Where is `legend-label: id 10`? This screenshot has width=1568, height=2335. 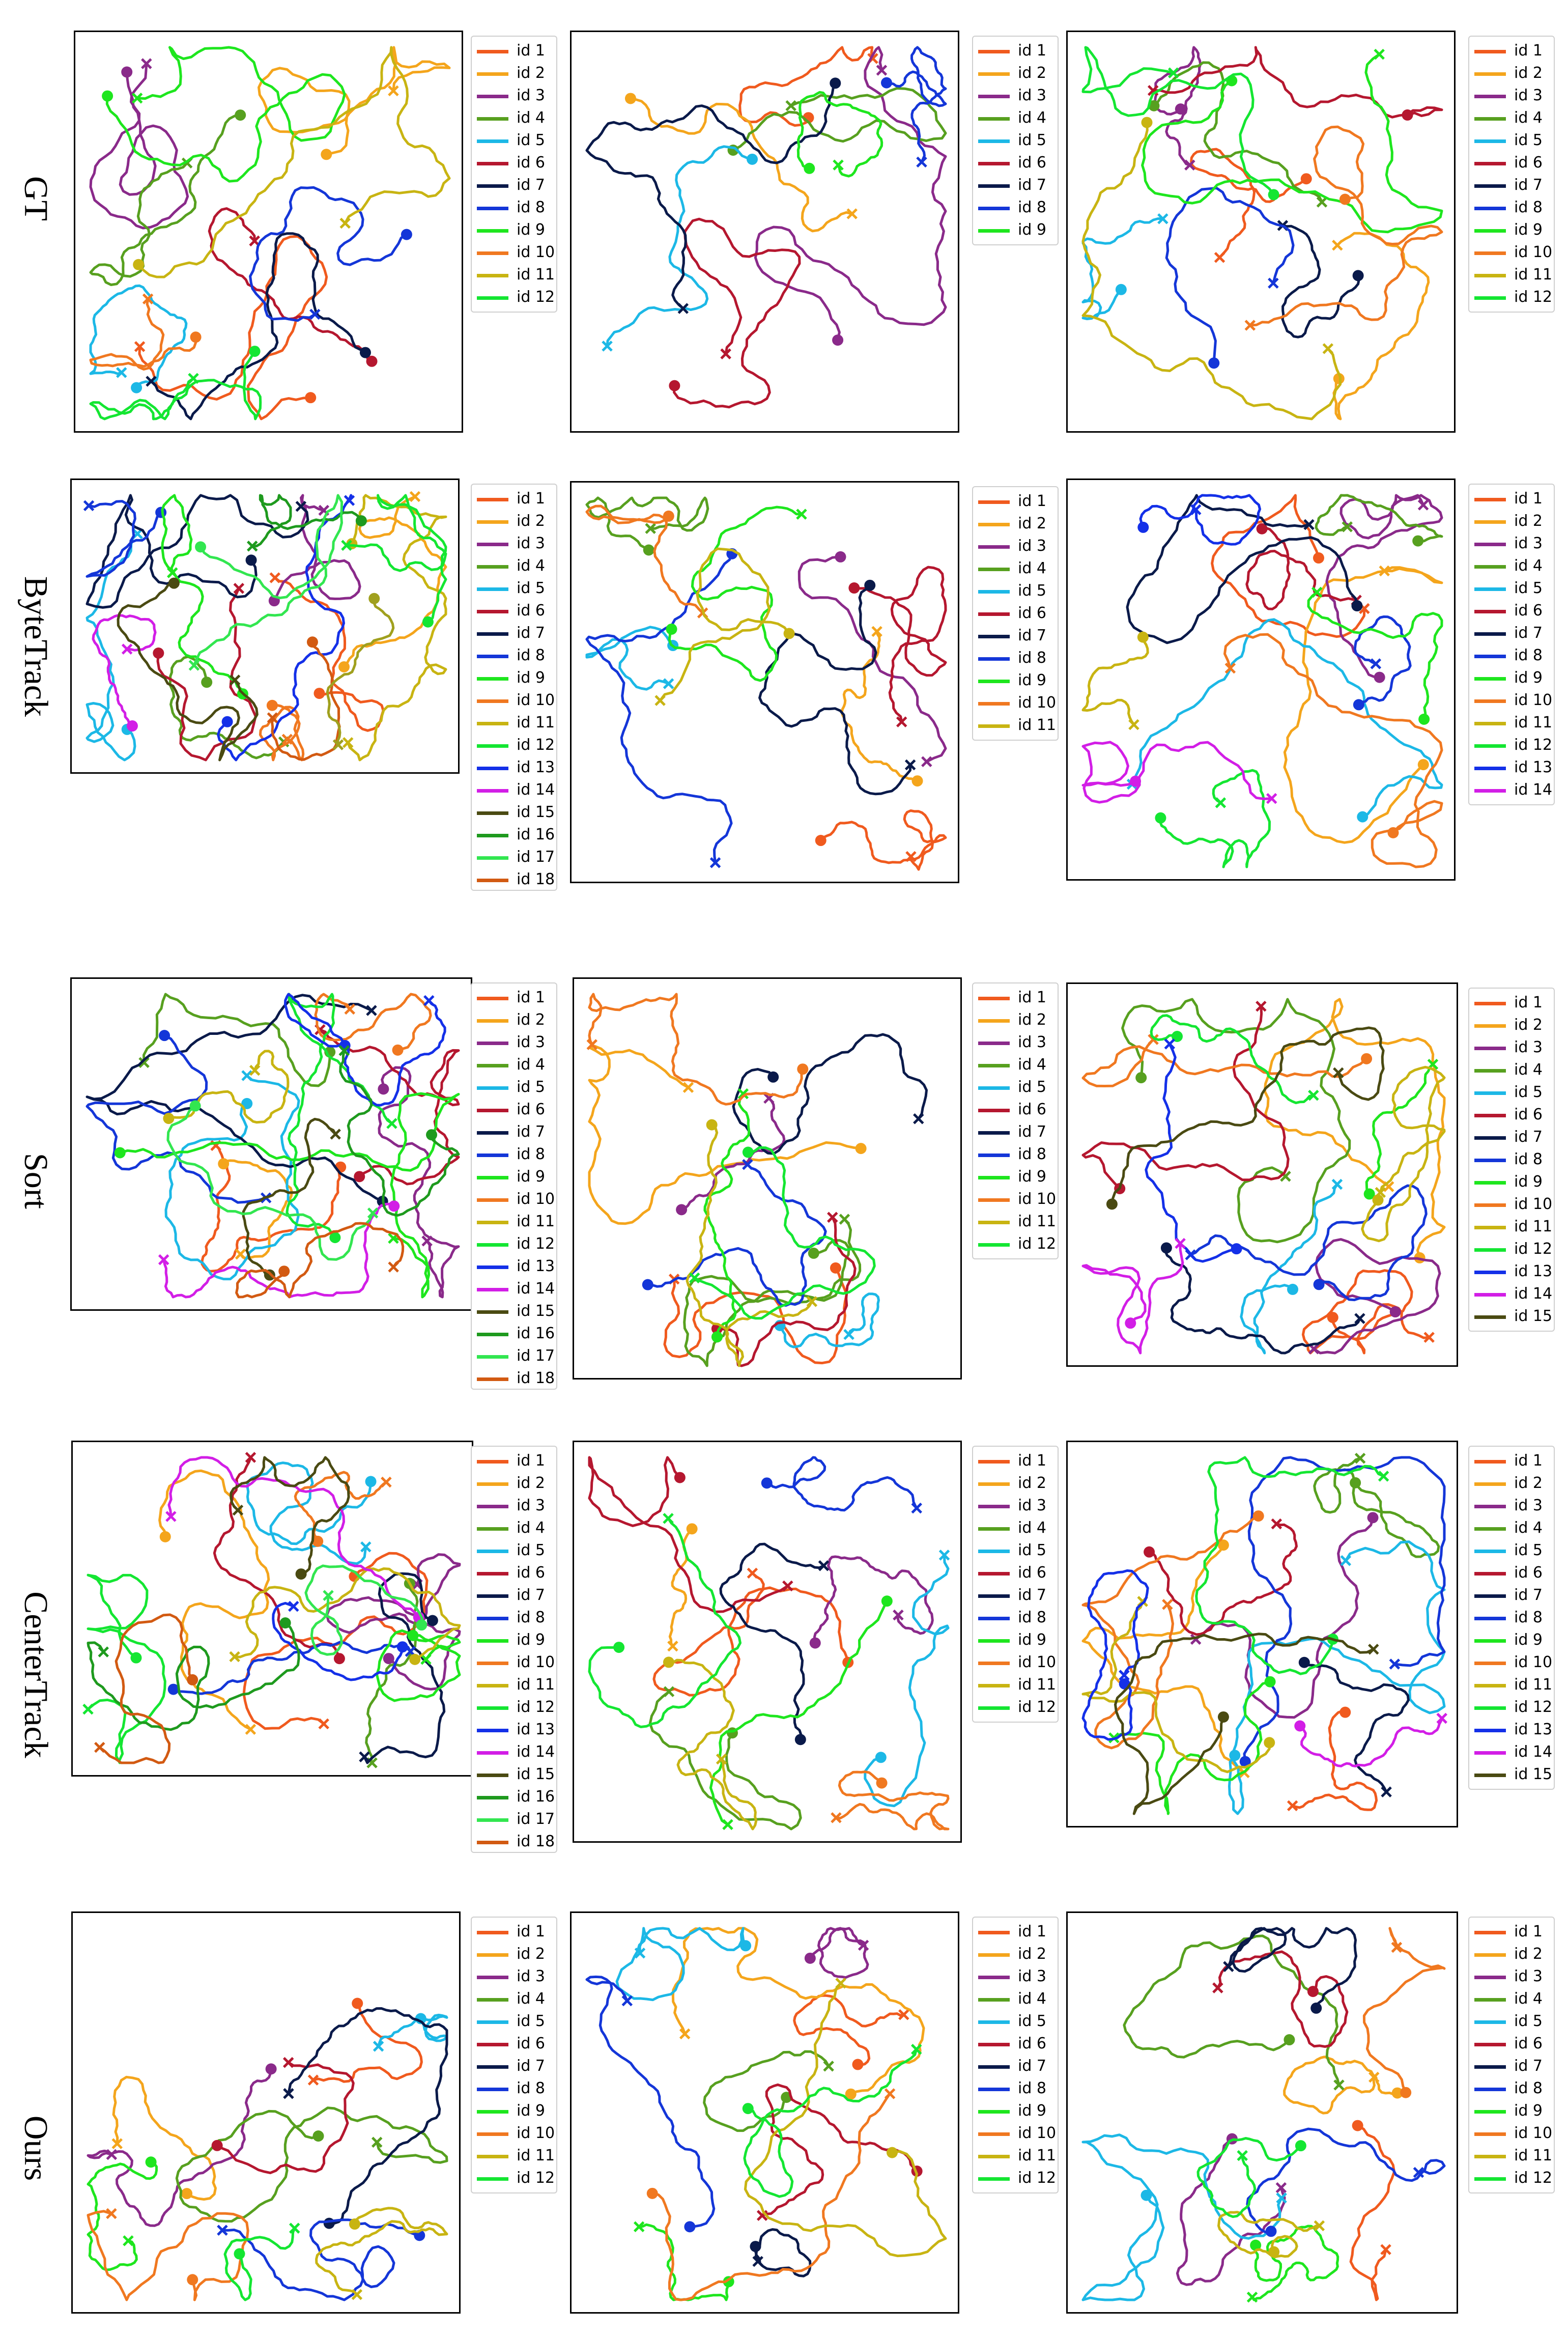
legend-label: id 10 is located at coordinates (536, 700).